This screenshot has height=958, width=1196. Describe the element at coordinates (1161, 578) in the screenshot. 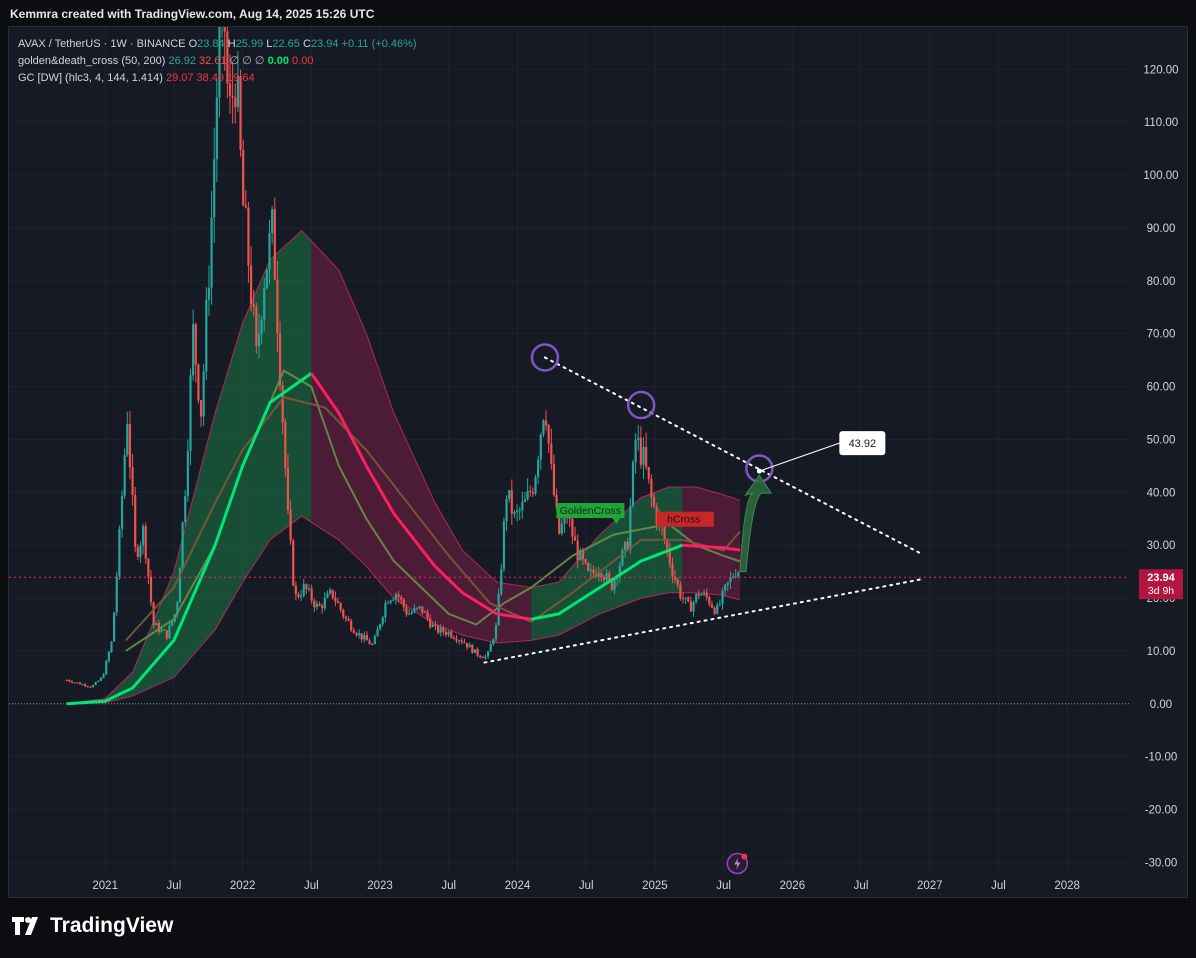

I see `last-price-label: 23.94` at that location.